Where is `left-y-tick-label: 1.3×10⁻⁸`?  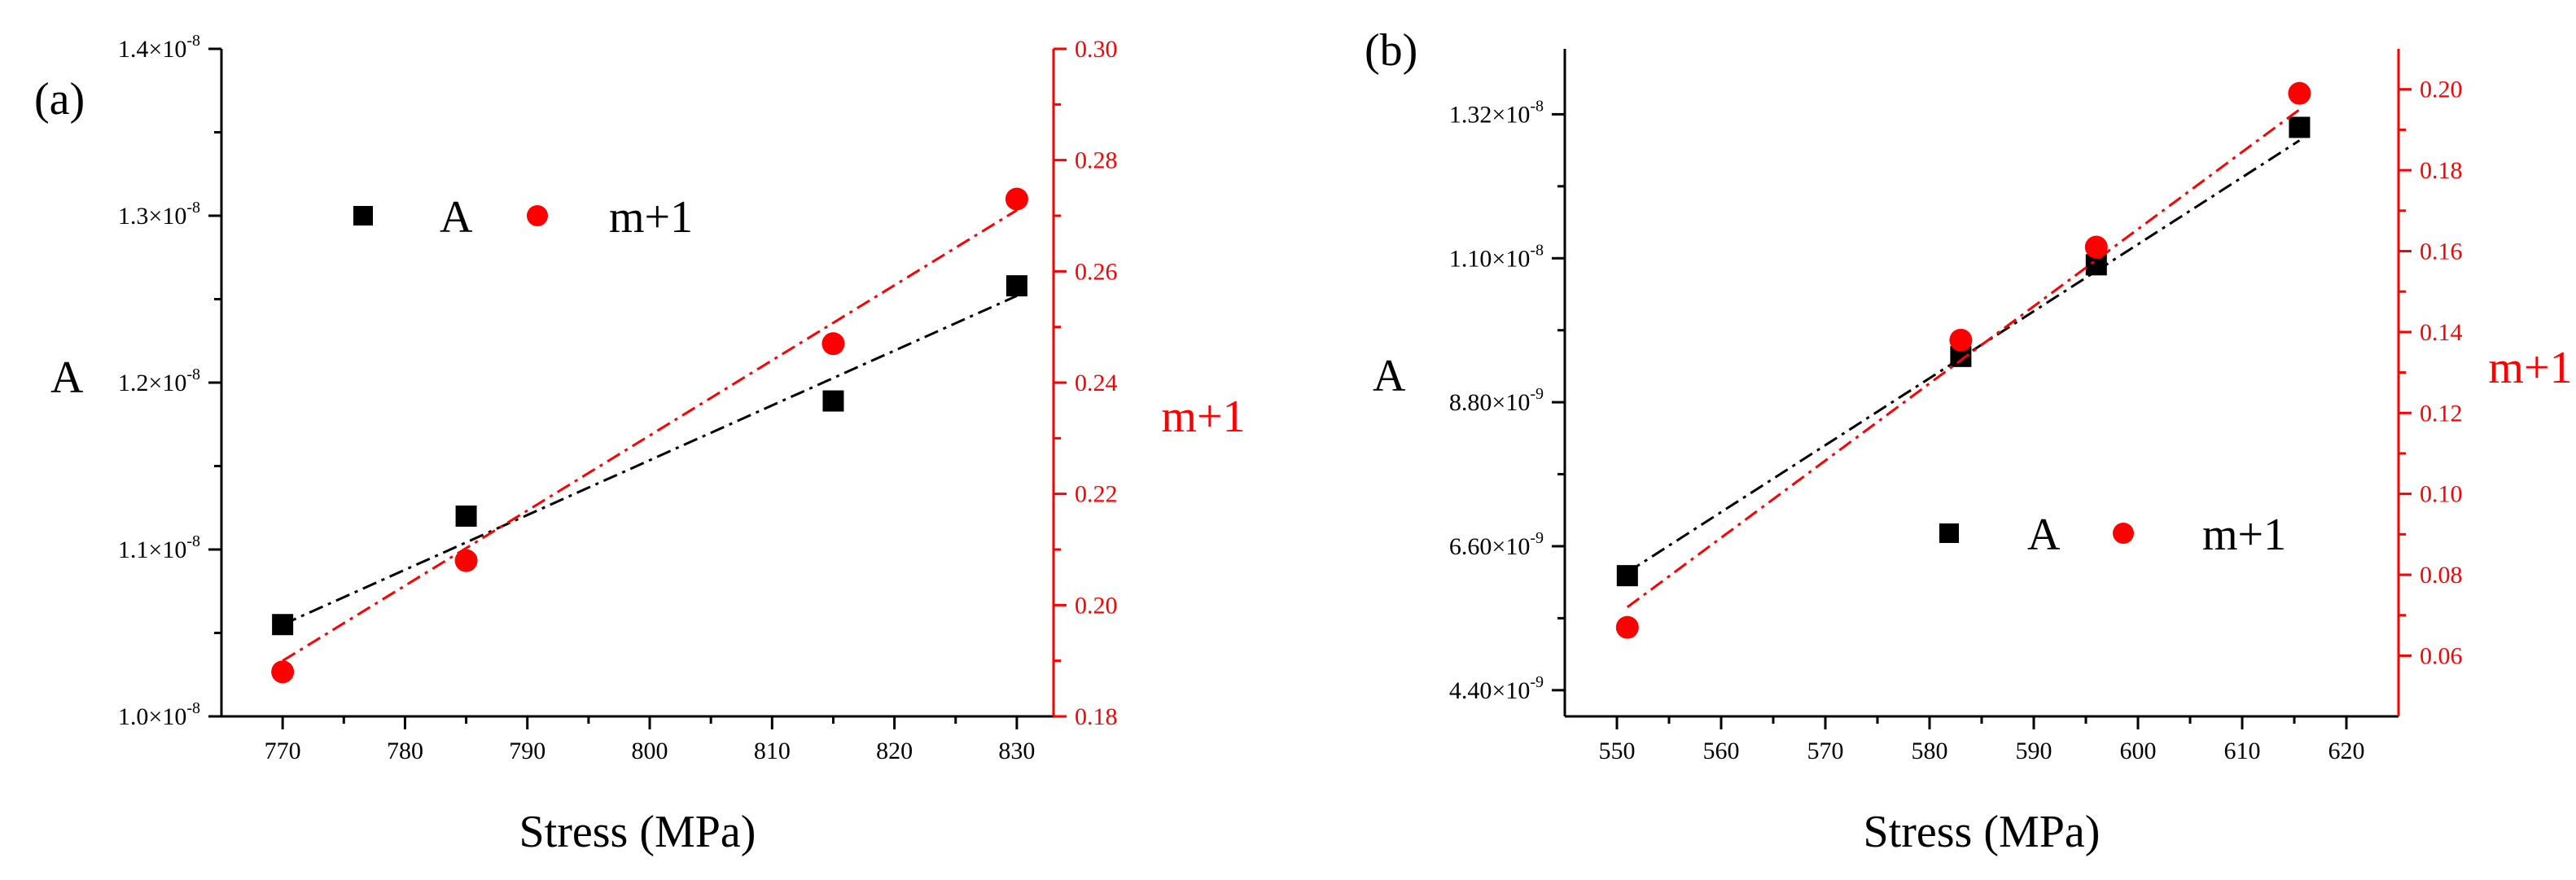
left-y-tick-label: 1.3×10⁻⁸ is located at coordinates (159, 215).